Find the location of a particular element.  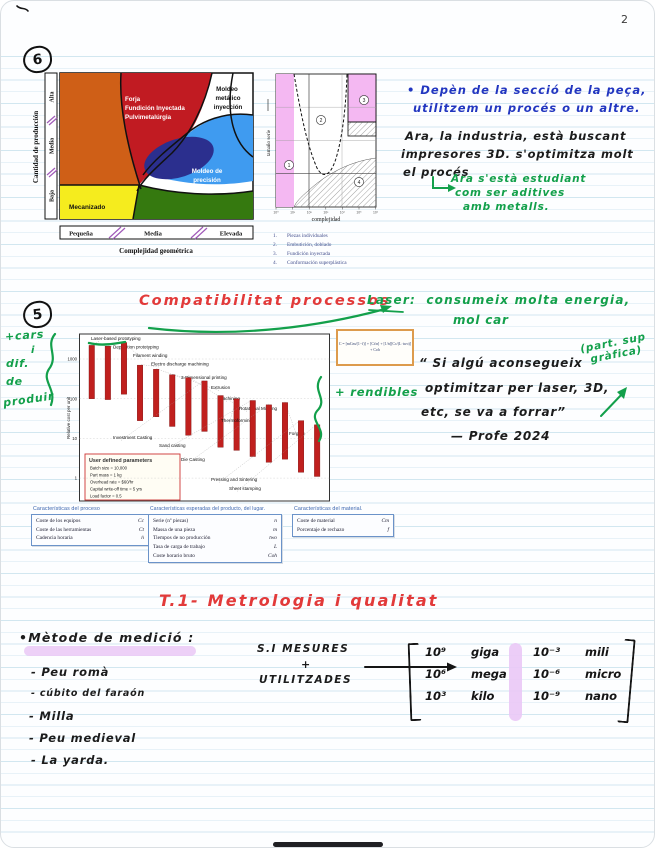

svg-text: 4. is located at coordinates (275, 263).